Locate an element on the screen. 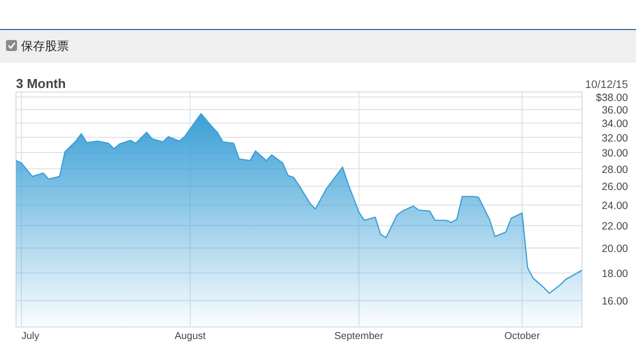  y-tick-label: 32.00 is located at coordinates (615, 138).